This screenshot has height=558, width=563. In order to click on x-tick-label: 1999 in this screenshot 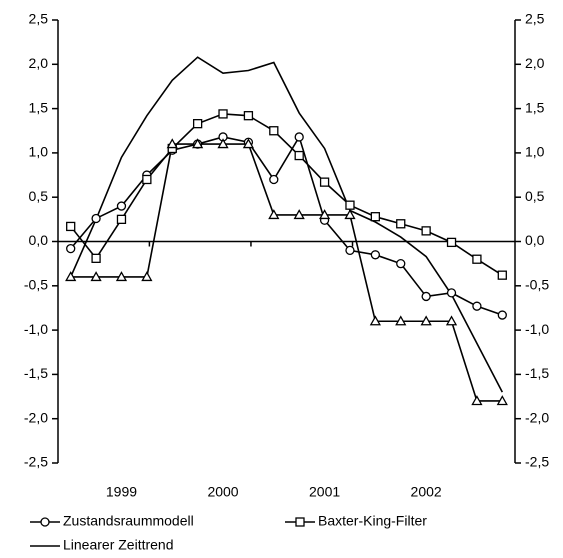, I will do `click(121, 492)`.